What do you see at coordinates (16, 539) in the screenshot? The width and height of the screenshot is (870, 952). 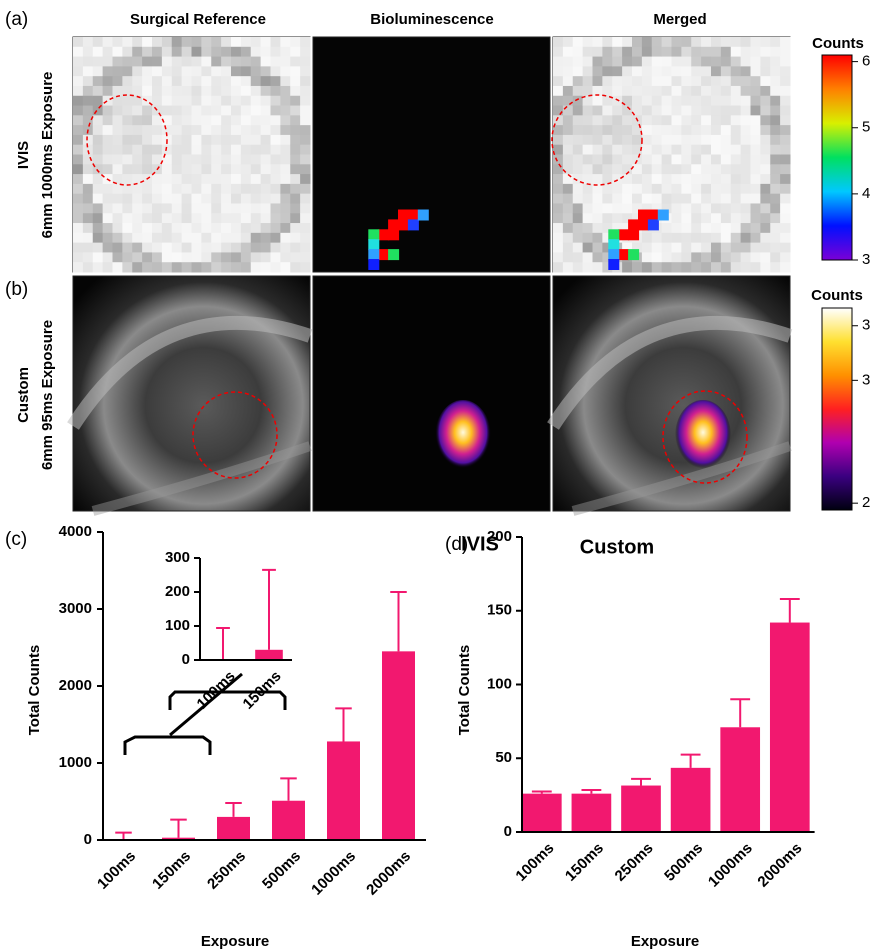 I see `panel-label: (c)` at bounding box center [16, 539].